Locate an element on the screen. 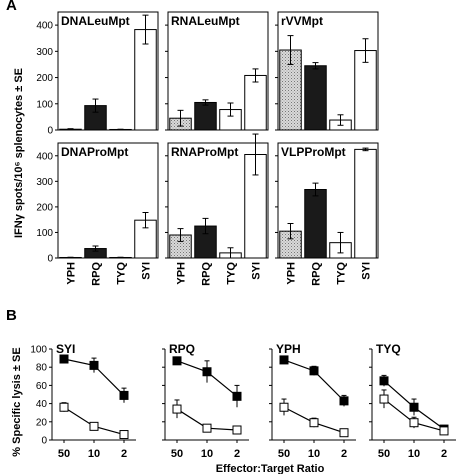 The height and width of the screenshot is (474, 474). y-tick-label: 60 is located at coordinates (42, 386).